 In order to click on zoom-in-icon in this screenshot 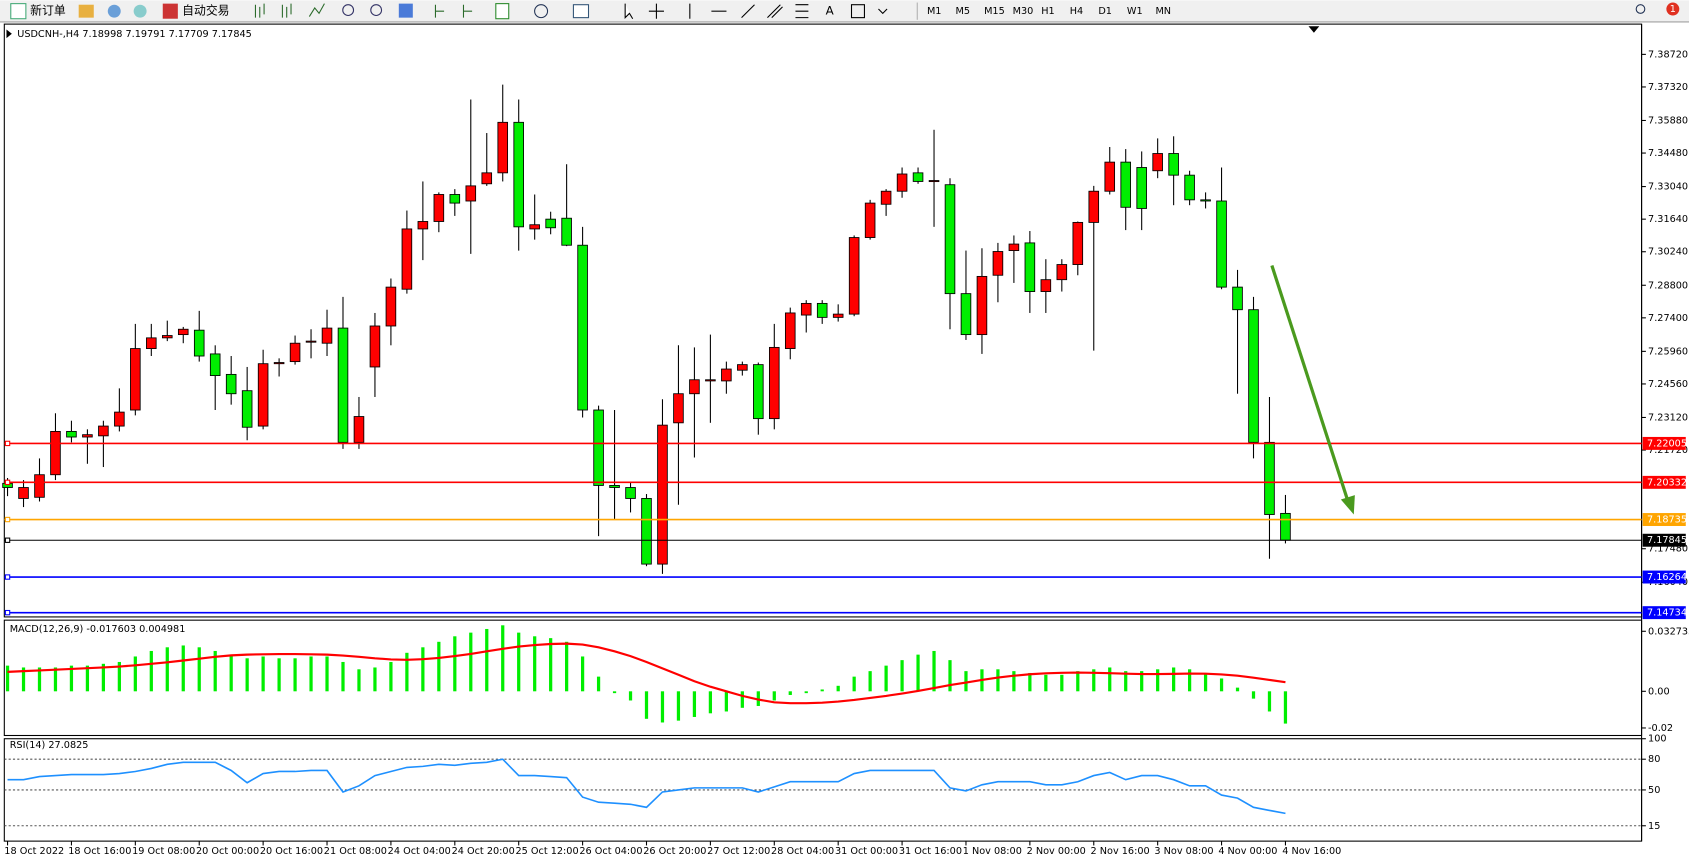, I will do `click(348, 10)`.